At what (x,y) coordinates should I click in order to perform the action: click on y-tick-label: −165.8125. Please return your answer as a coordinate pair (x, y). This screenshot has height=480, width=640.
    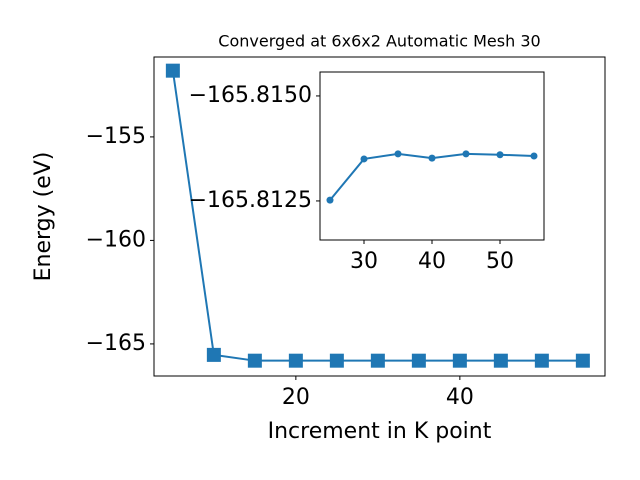
    Looking at the image, I should click on (250, 200).